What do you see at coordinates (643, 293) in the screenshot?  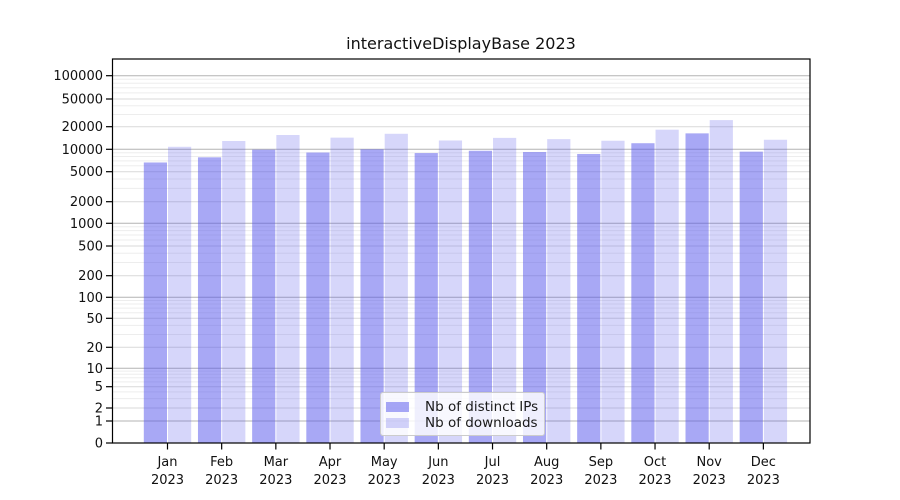 I see `bar-oct-distinct-ips` at bounding box center [643, 293].